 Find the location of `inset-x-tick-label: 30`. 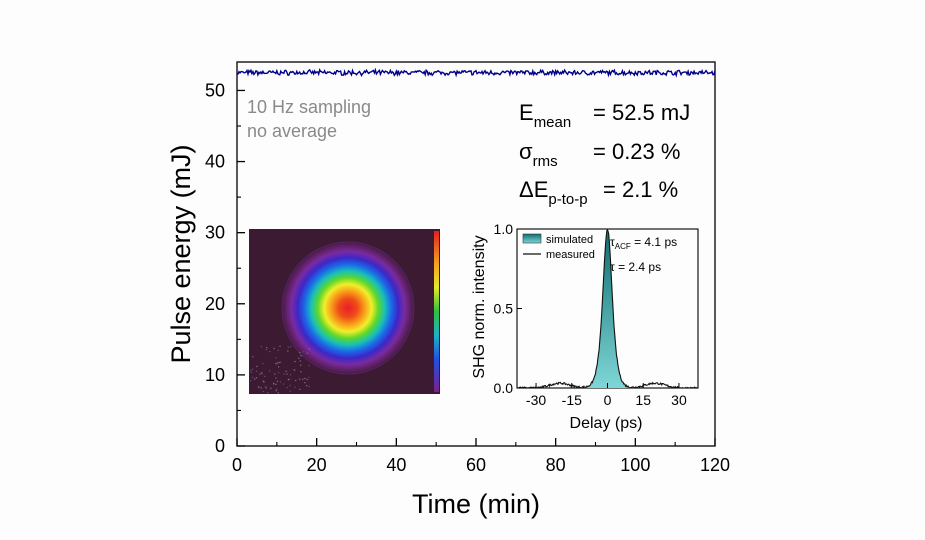

inset-x-tick-label: 30 is located at coordinates (679, 400).